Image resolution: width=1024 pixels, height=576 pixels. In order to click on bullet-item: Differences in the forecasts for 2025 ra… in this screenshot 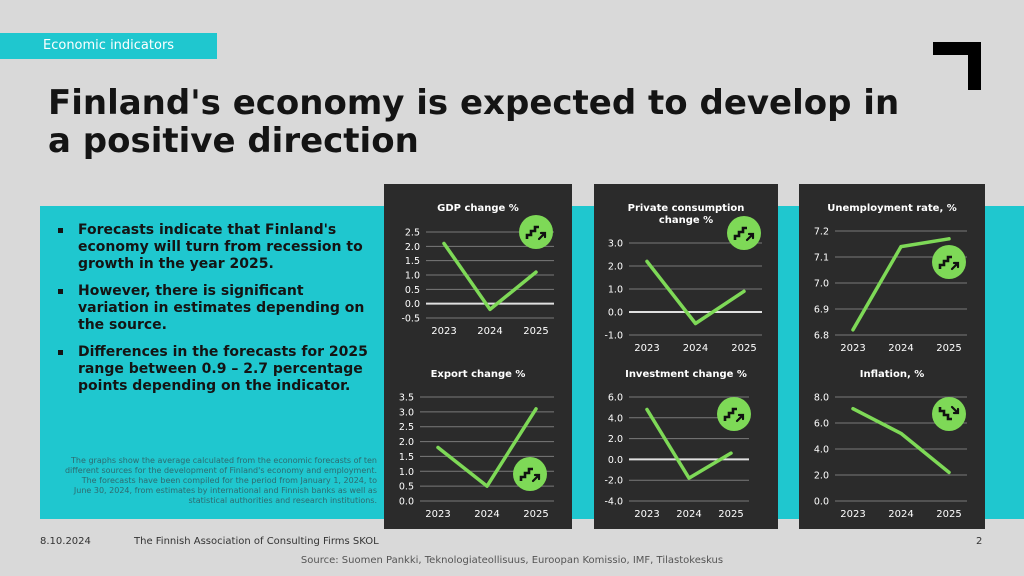, I will do `click(215, 369)`.